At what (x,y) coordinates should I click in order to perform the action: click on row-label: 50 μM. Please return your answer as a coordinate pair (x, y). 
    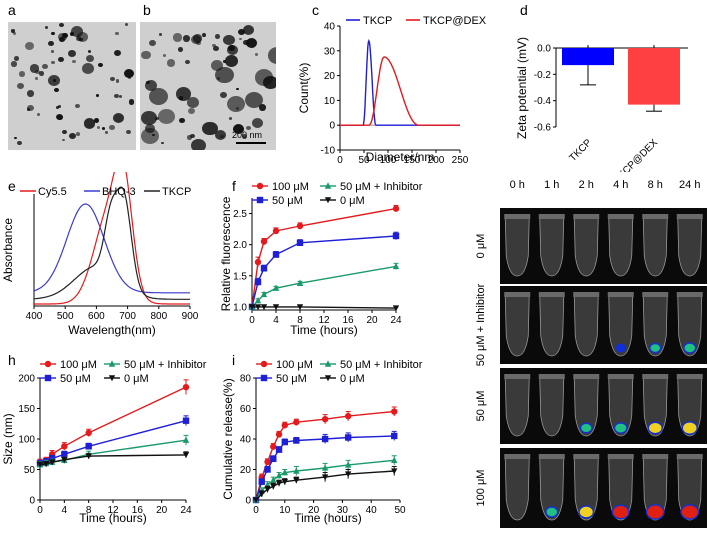
    Looking at the image, I should click on (481, 406).